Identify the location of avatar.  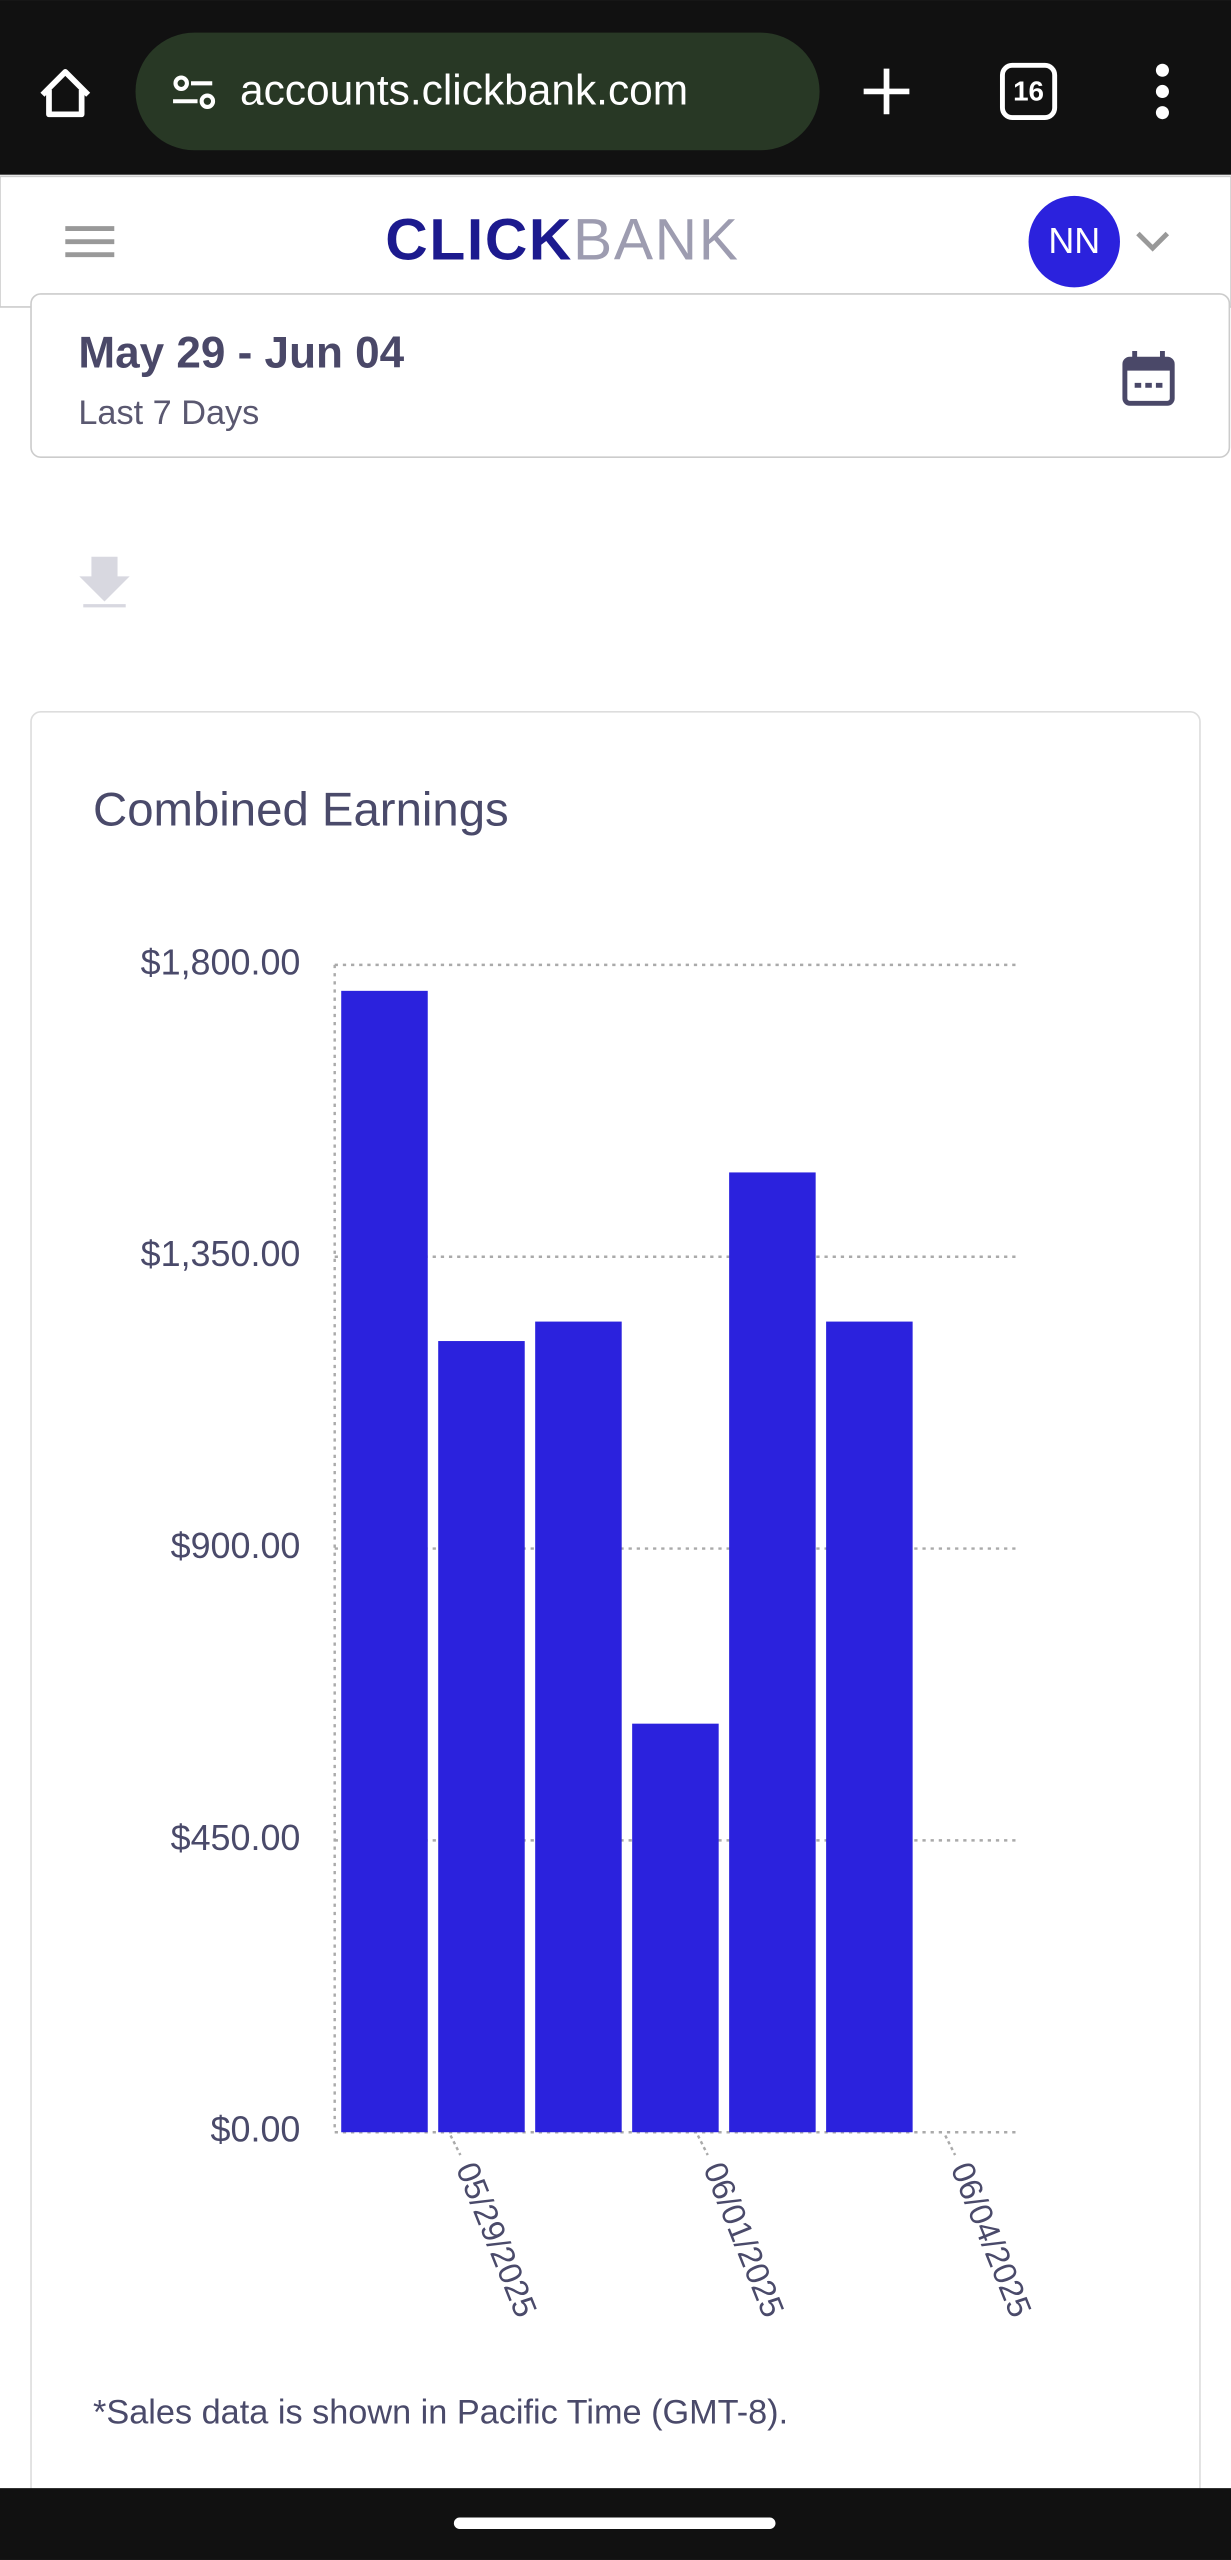
(1074, 241).